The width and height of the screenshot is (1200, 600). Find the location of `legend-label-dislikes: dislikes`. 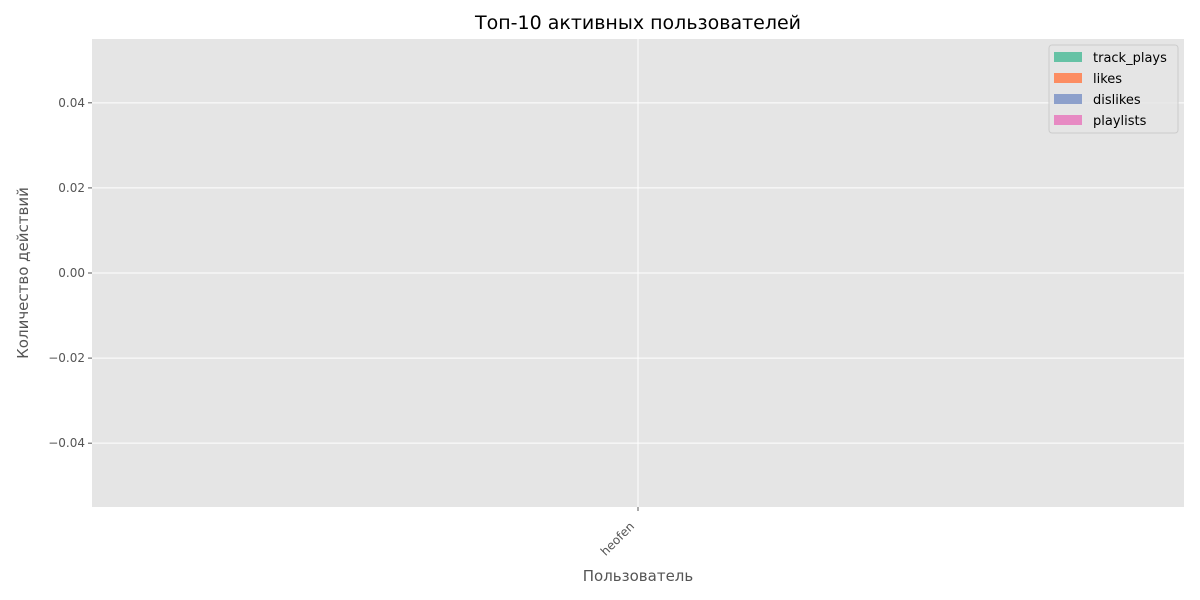

legend-label-dislikes: dislikes is located at coordinates (1117, 100).